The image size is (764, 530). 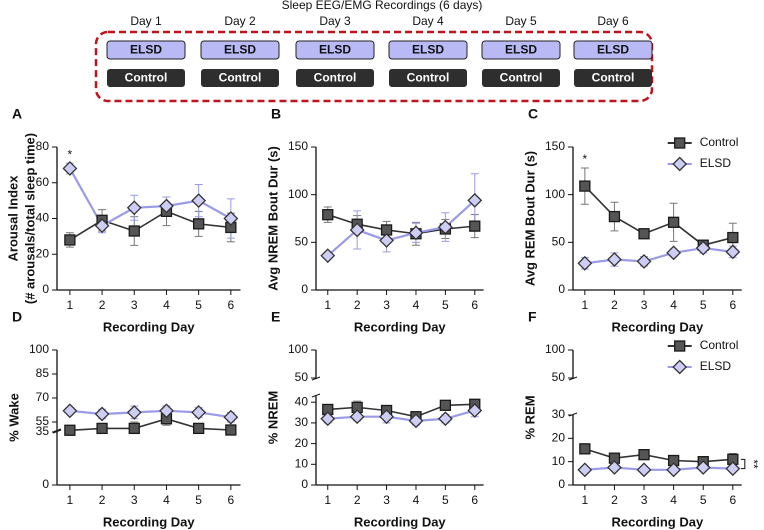 I want to click on y-axis-label: Avg NREM Bout Dur (s), so click(x=272, y=218).